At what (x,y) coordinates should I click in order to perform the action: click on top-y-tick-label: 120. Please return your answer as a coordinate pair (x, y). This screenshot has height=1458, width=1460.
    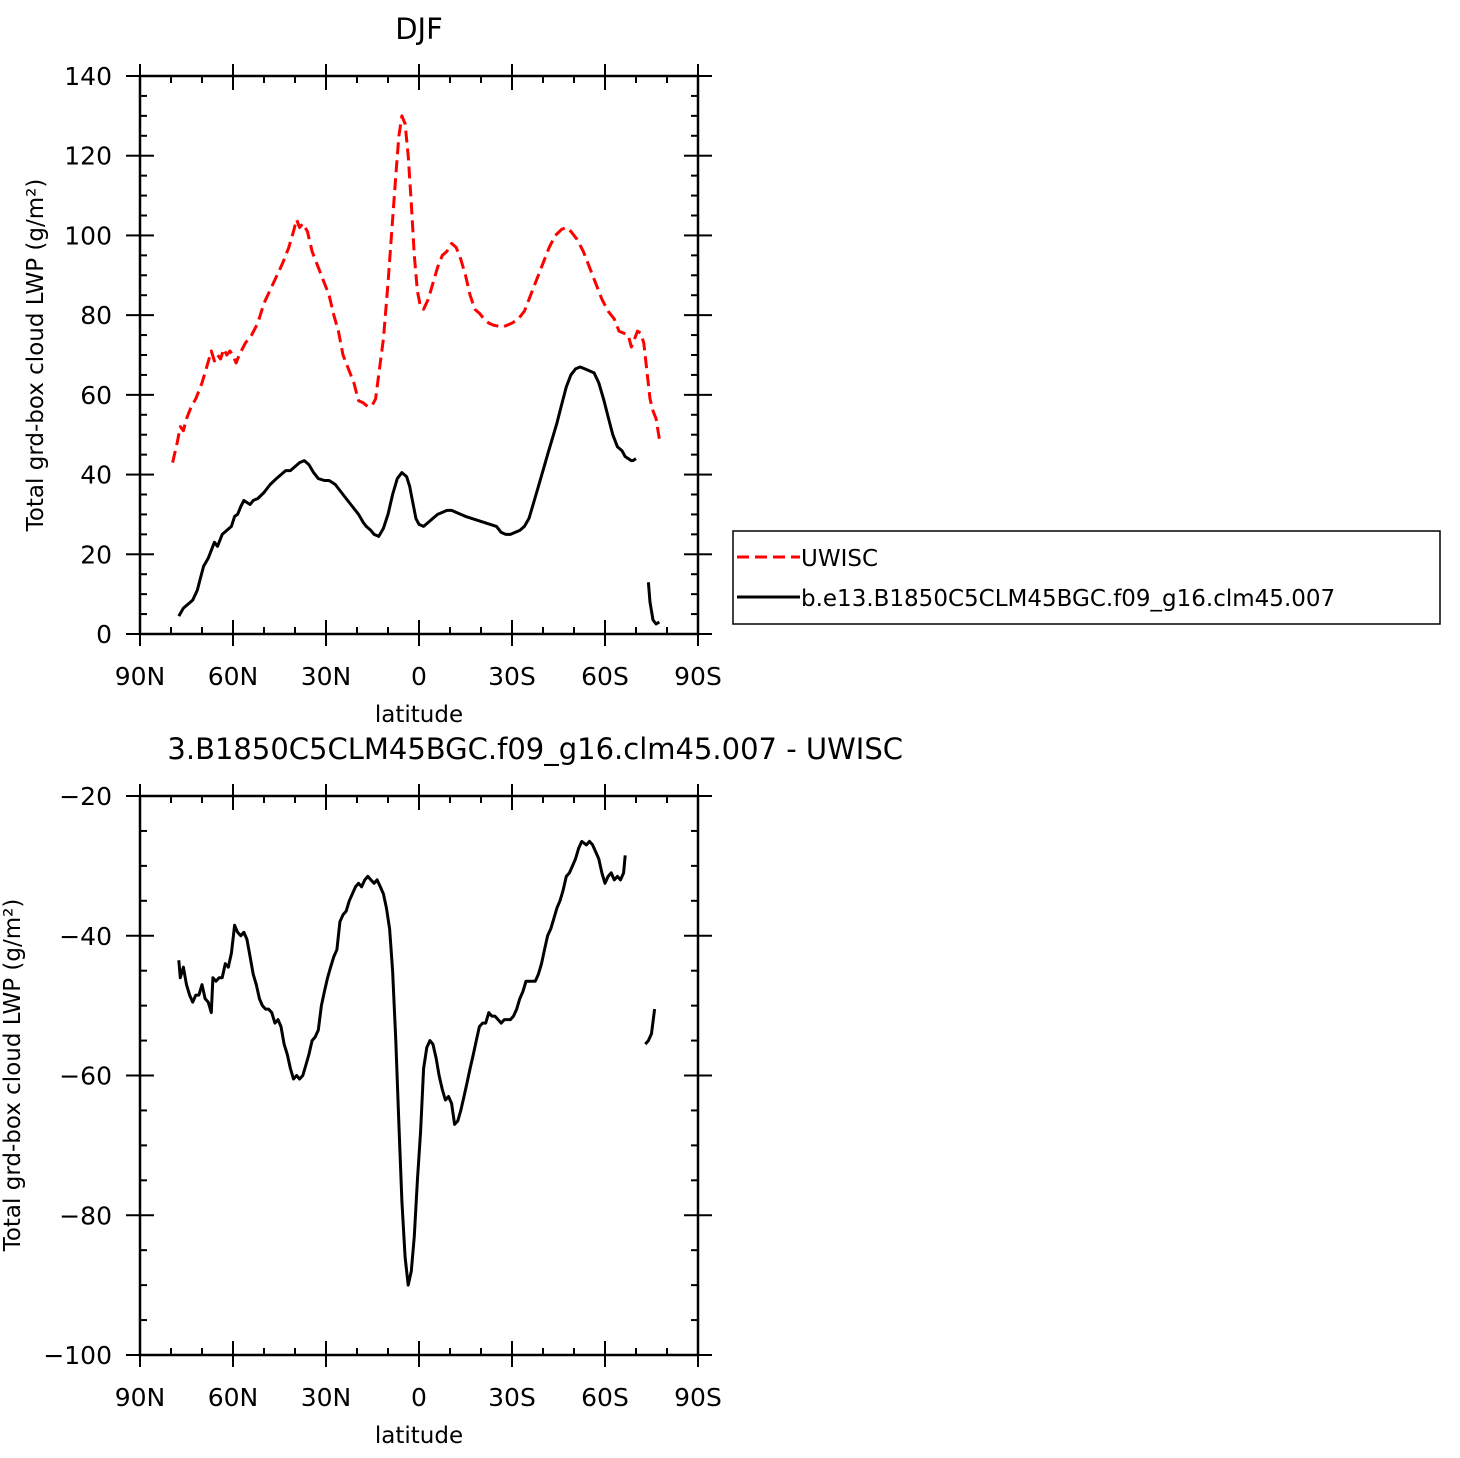
    Looking at the image, I should click on (88, 156).